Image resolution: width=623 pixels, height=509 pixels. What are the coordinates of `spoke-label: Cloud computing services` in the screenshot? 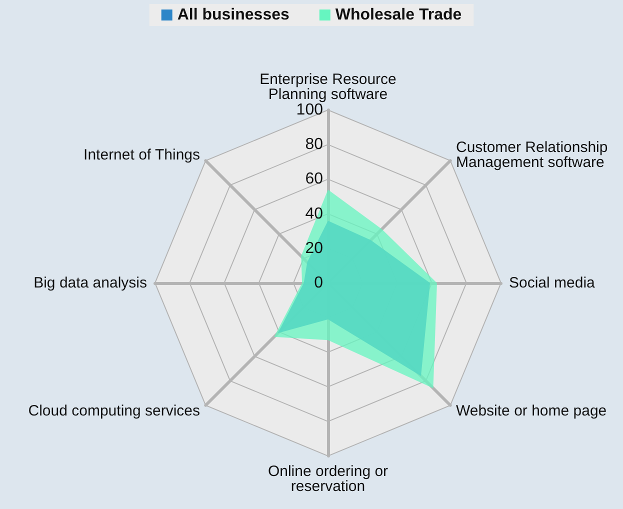 It's located at (114, 411).